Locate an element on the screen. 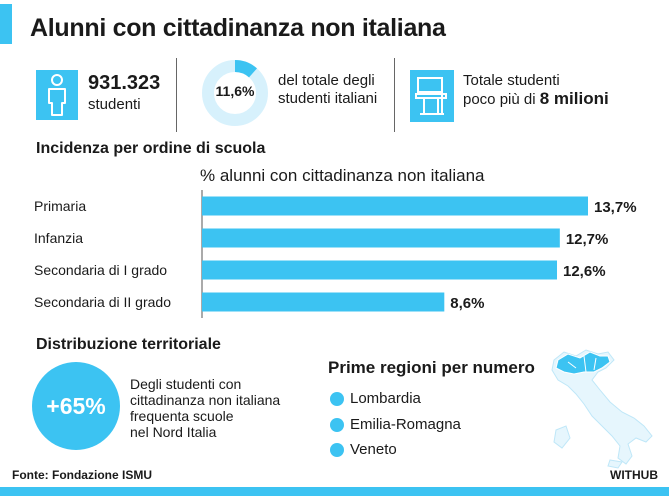 The height and width of the screenshot is (496, 669). bar-category-label: Secondaria di I grado is located at coordinates (100, 270).